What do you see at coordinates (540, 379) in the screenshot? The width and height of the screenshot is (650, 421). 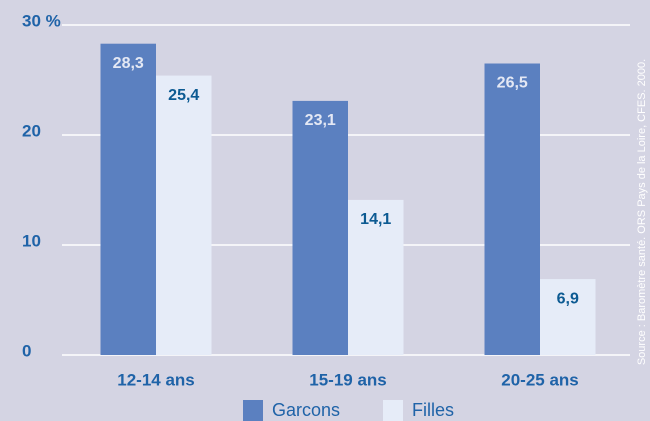 I see `x-tick-label: 20-25 ans` at bounding box center [540, 379].